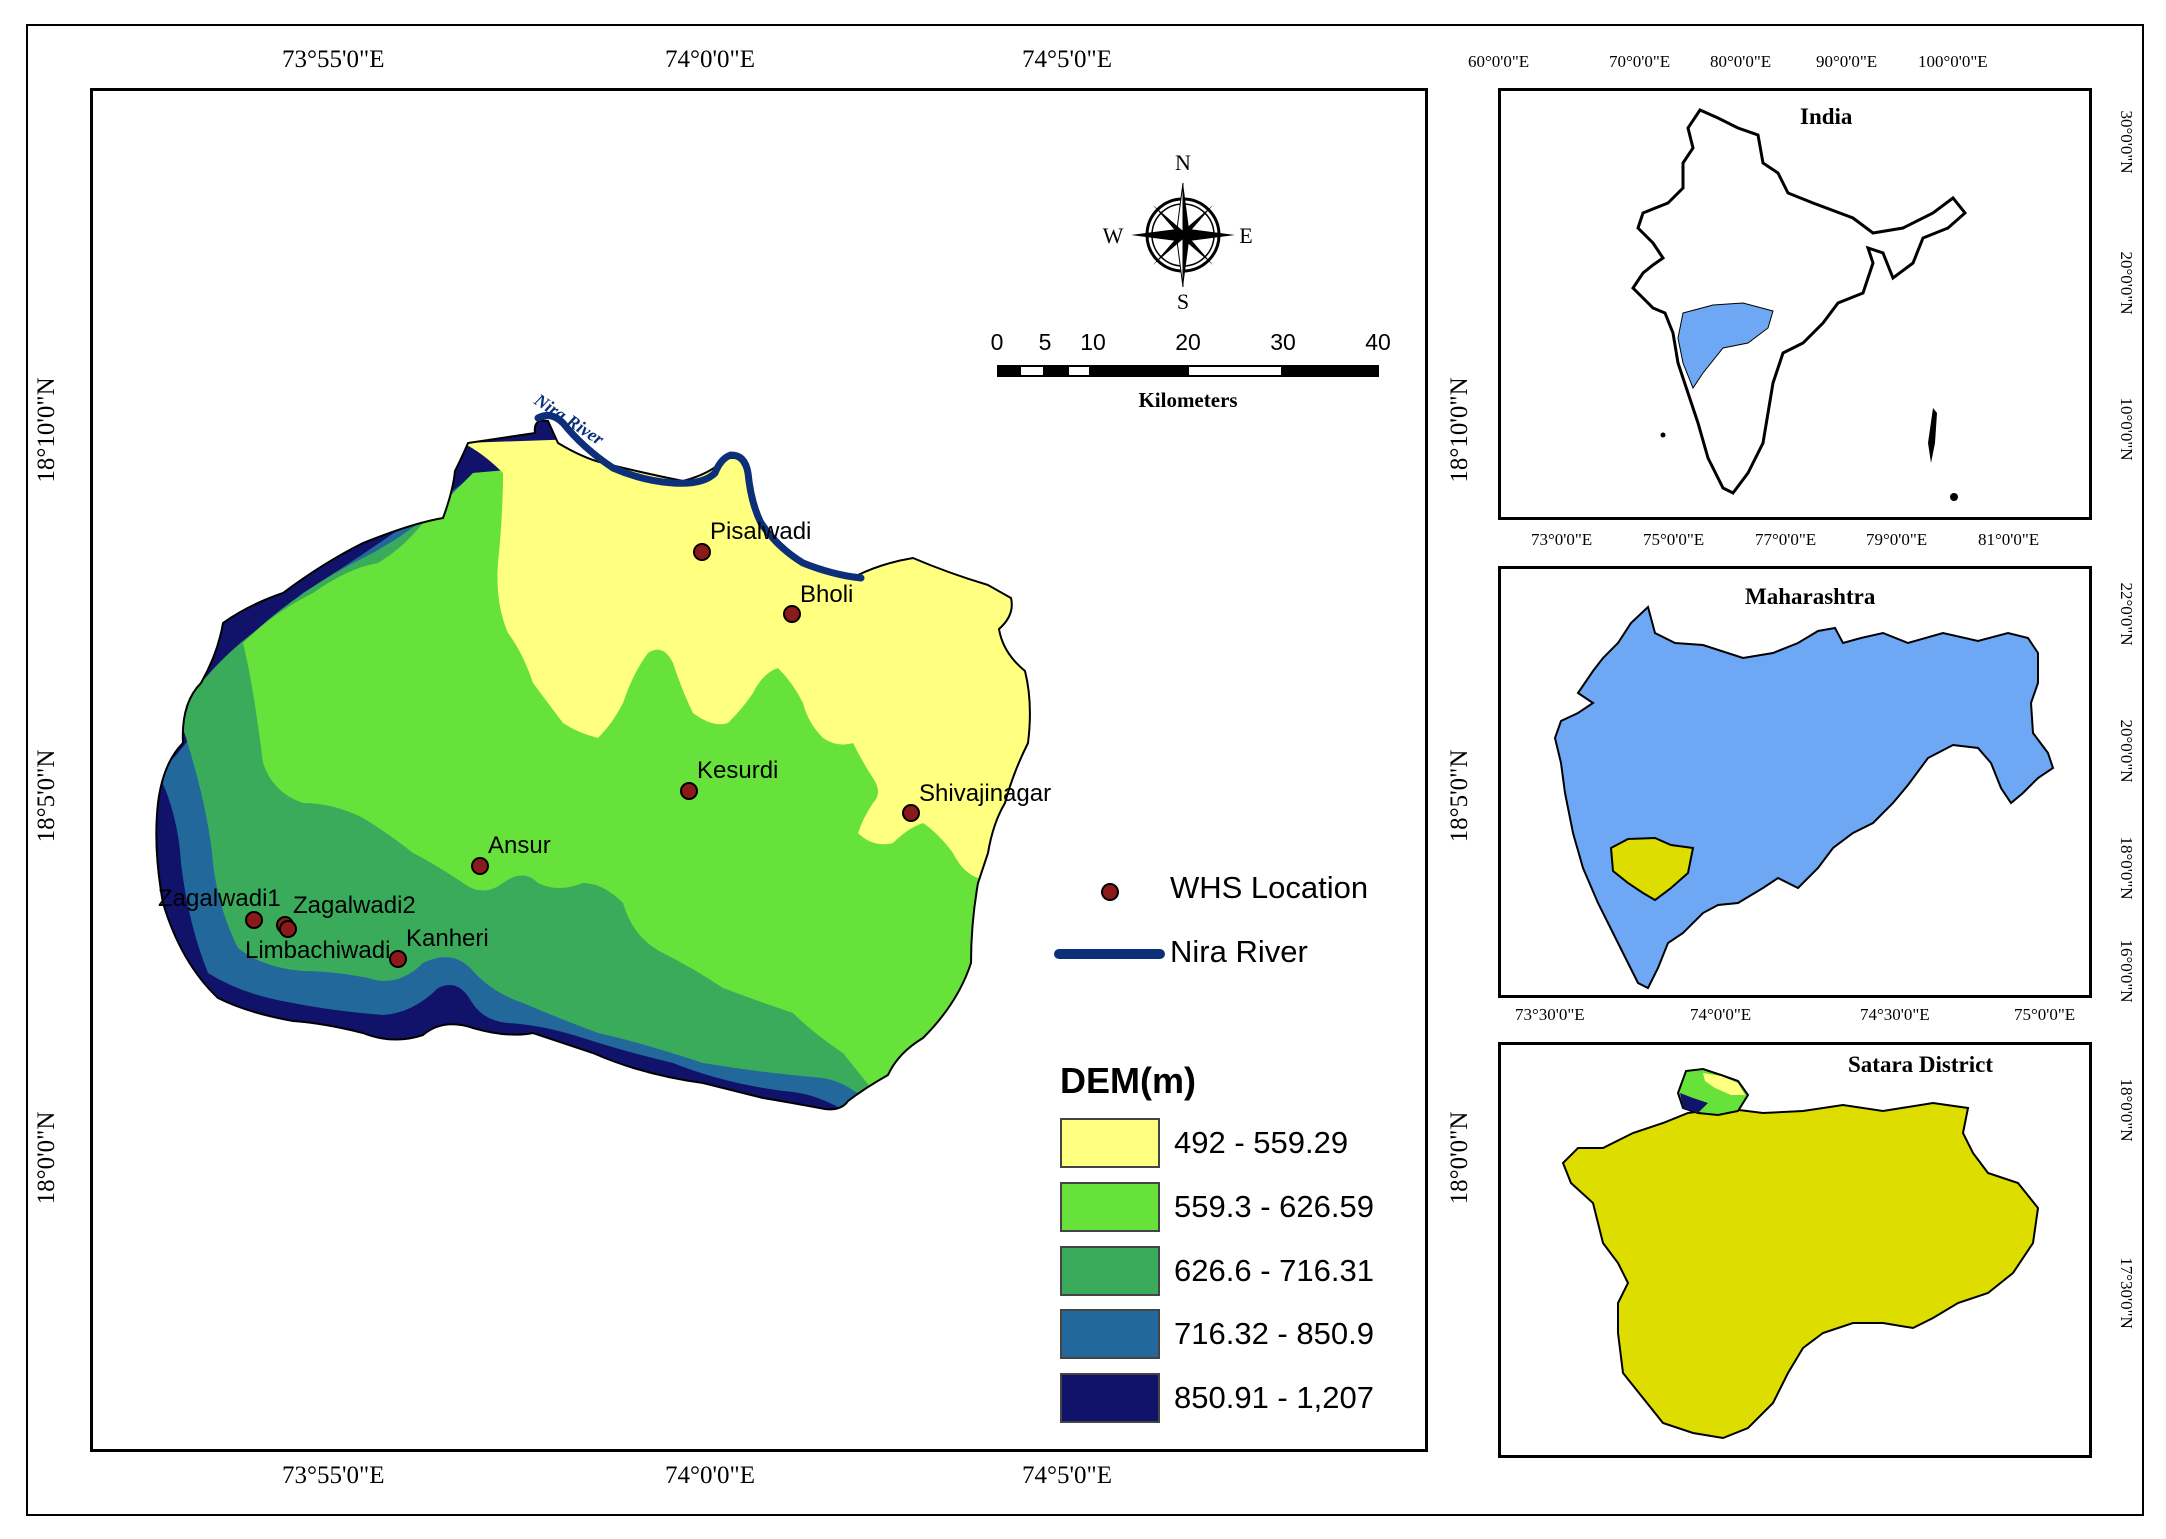 The height and width of the screenshot is (1539, 2166). Describe the element at coordinates (398, 959) in the screenshot. I see `whs-point-kanheri` at that location.